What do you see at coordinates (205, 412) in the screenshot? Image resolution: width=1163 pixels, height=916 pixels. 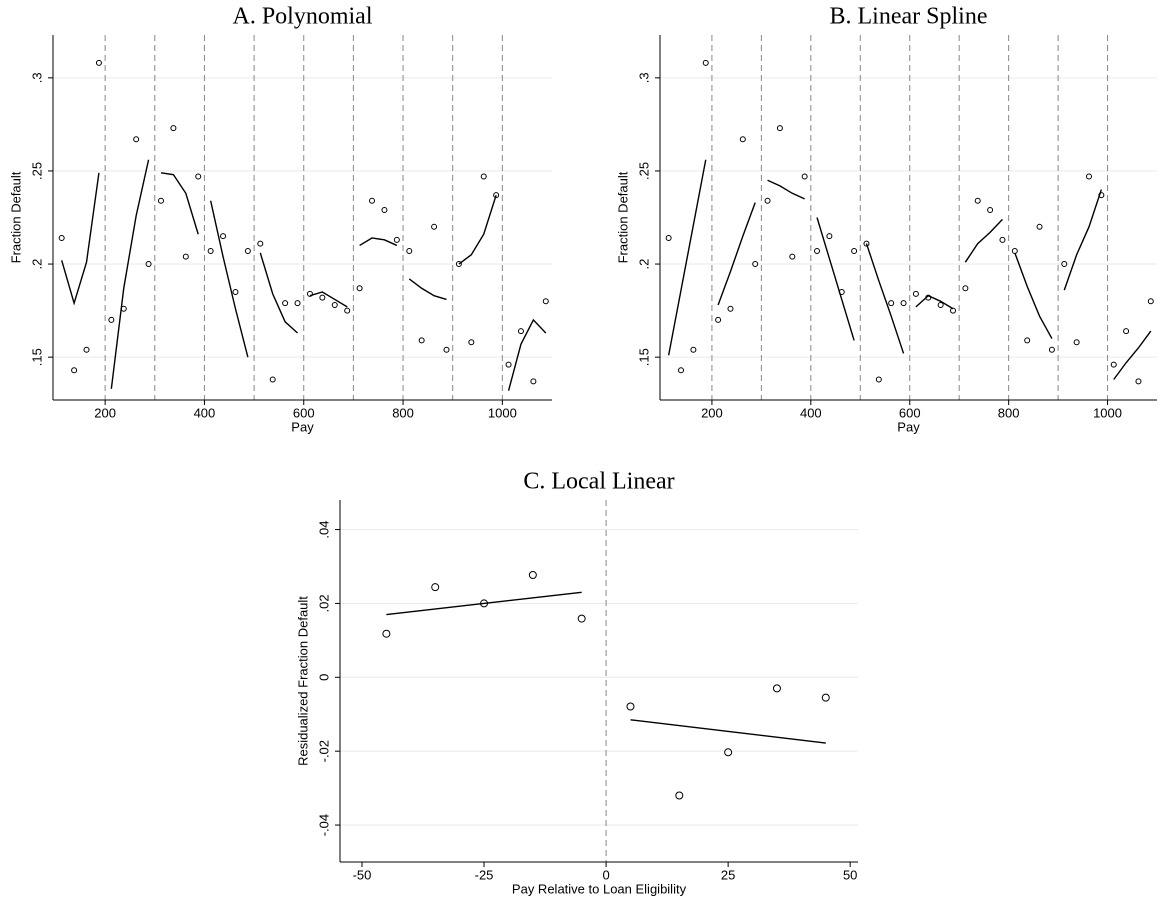 I see `x-tick-label: 400` at bounding box center [205, 412].